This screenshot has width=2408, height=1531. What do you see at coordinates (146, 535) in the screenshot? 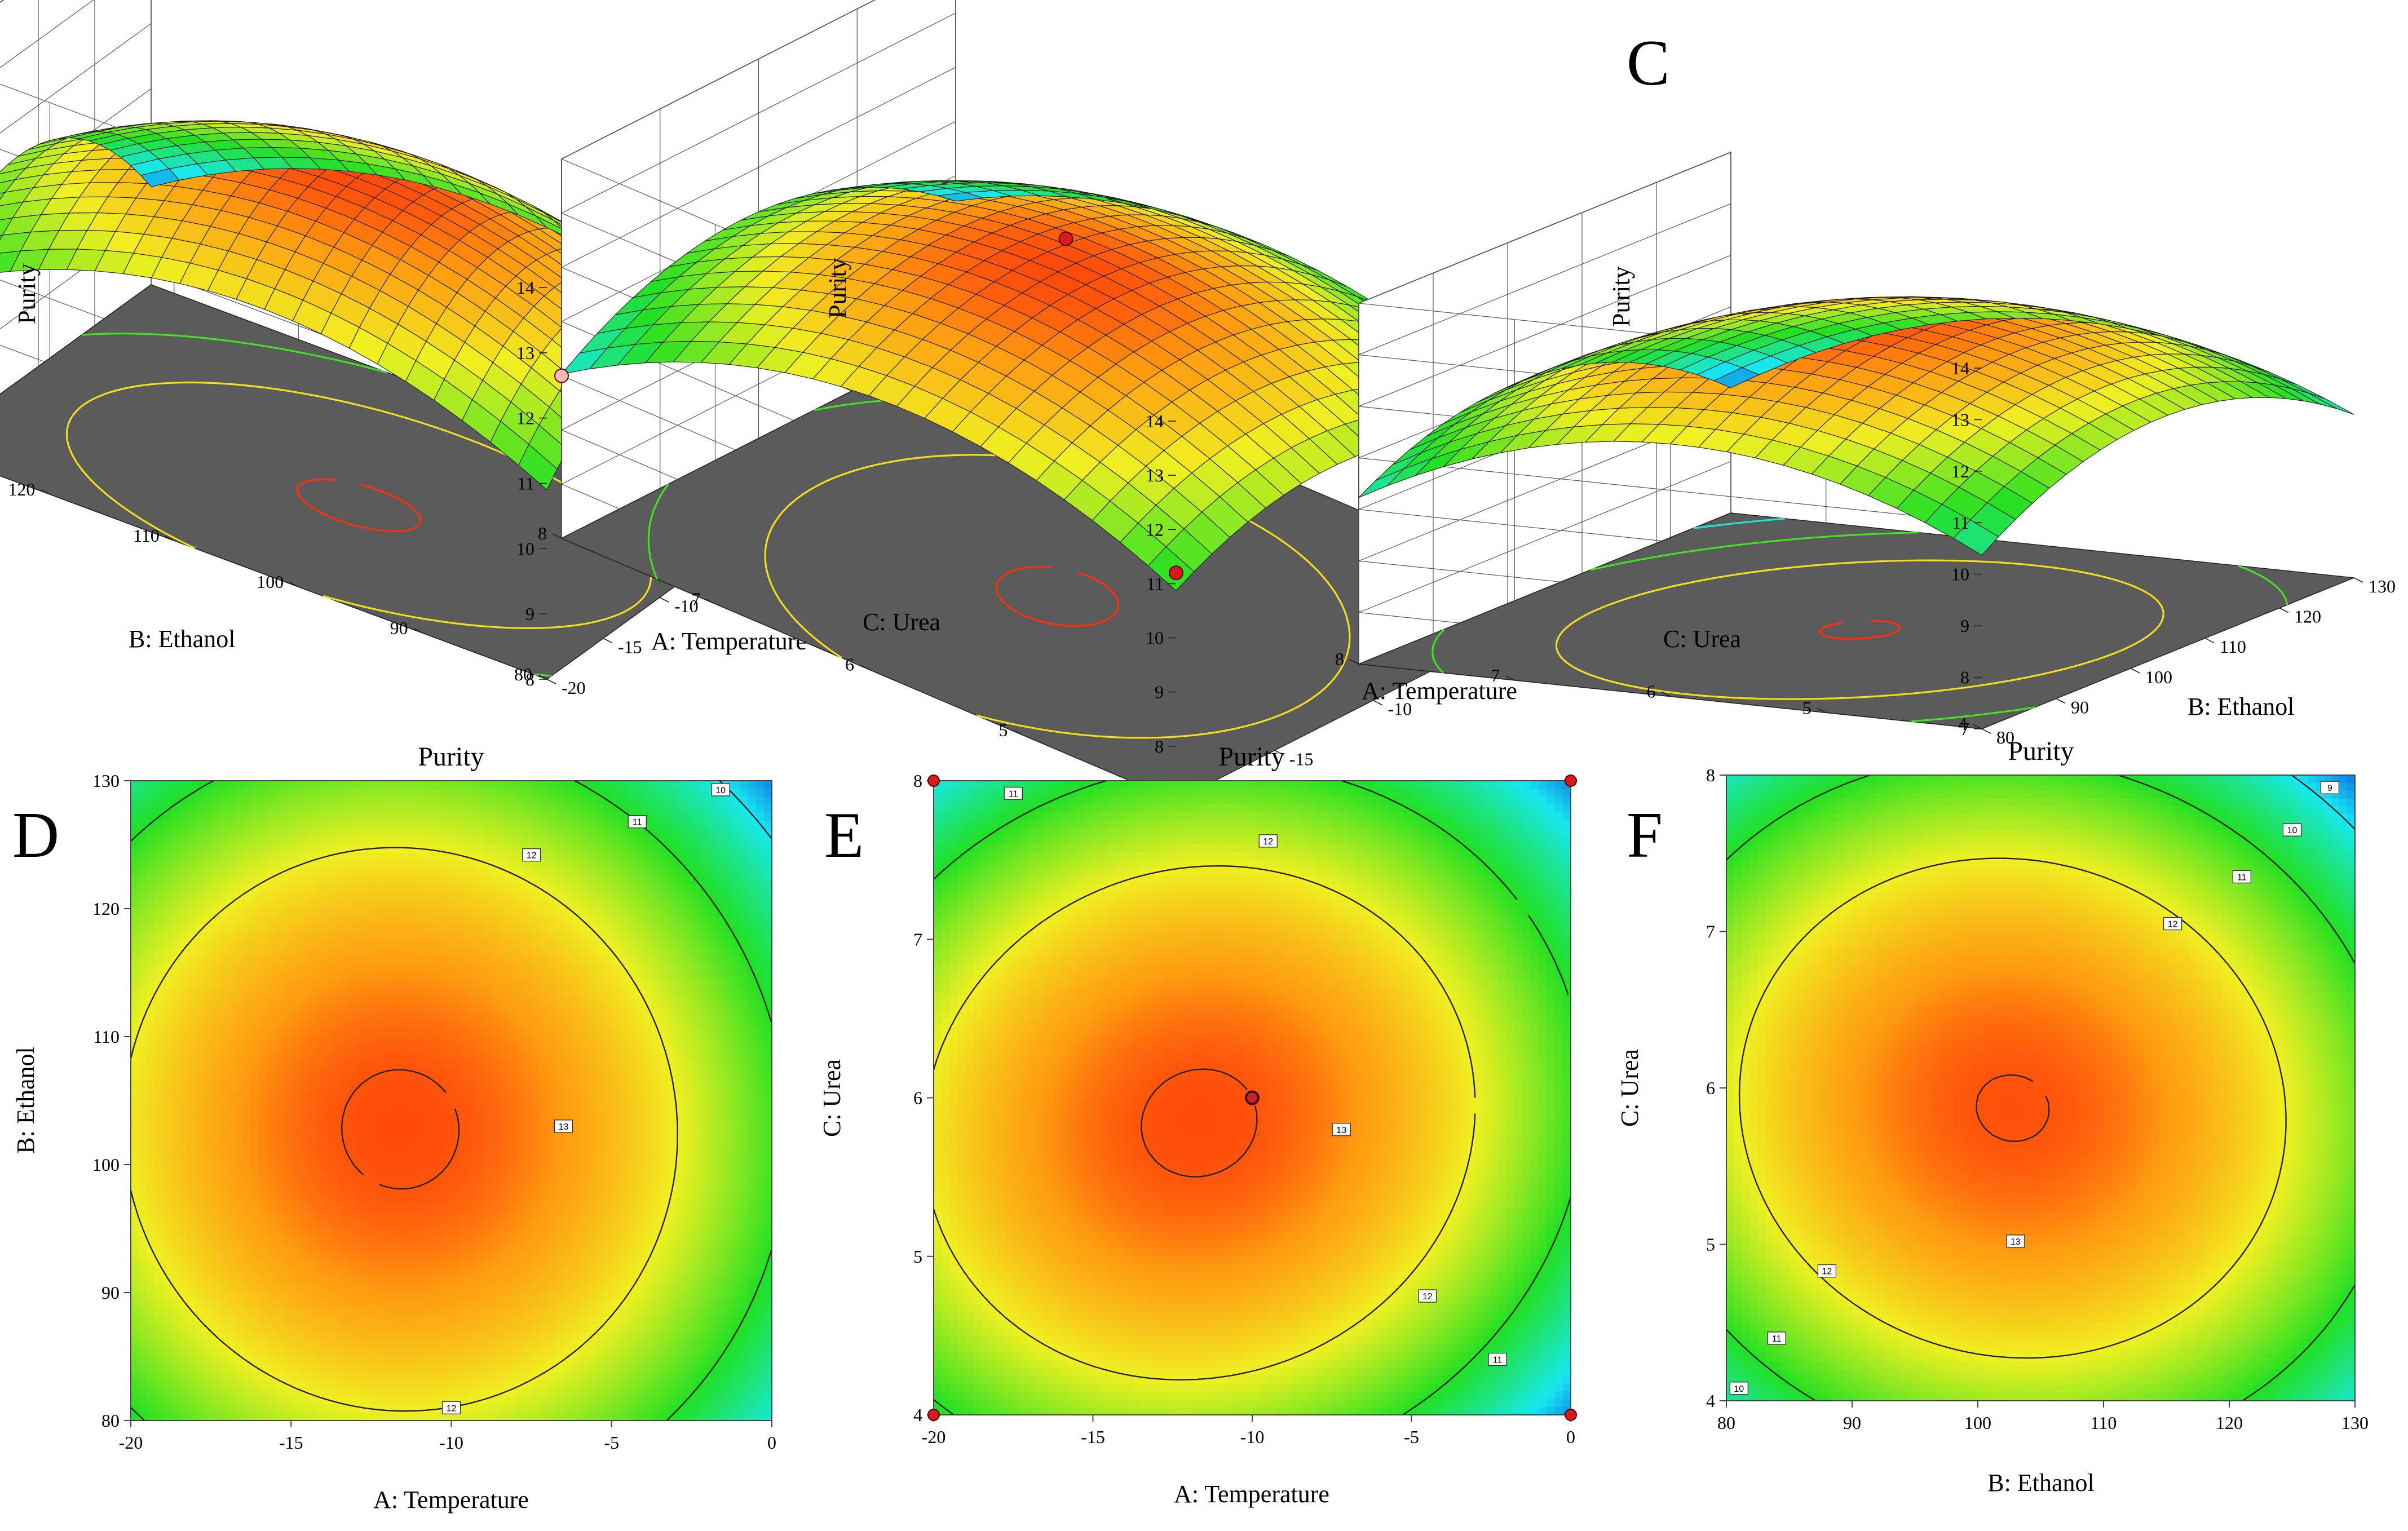
I see `y-tick-label: 110` at bounding box center [146, 535].